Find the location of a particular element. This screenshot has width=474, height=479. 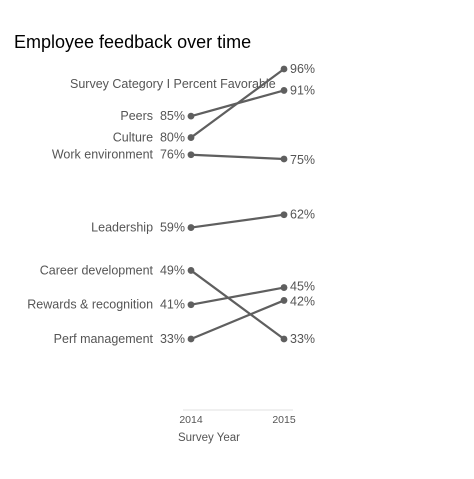

label-work-environment-2015: 75% is located at coordinates (302, 160).